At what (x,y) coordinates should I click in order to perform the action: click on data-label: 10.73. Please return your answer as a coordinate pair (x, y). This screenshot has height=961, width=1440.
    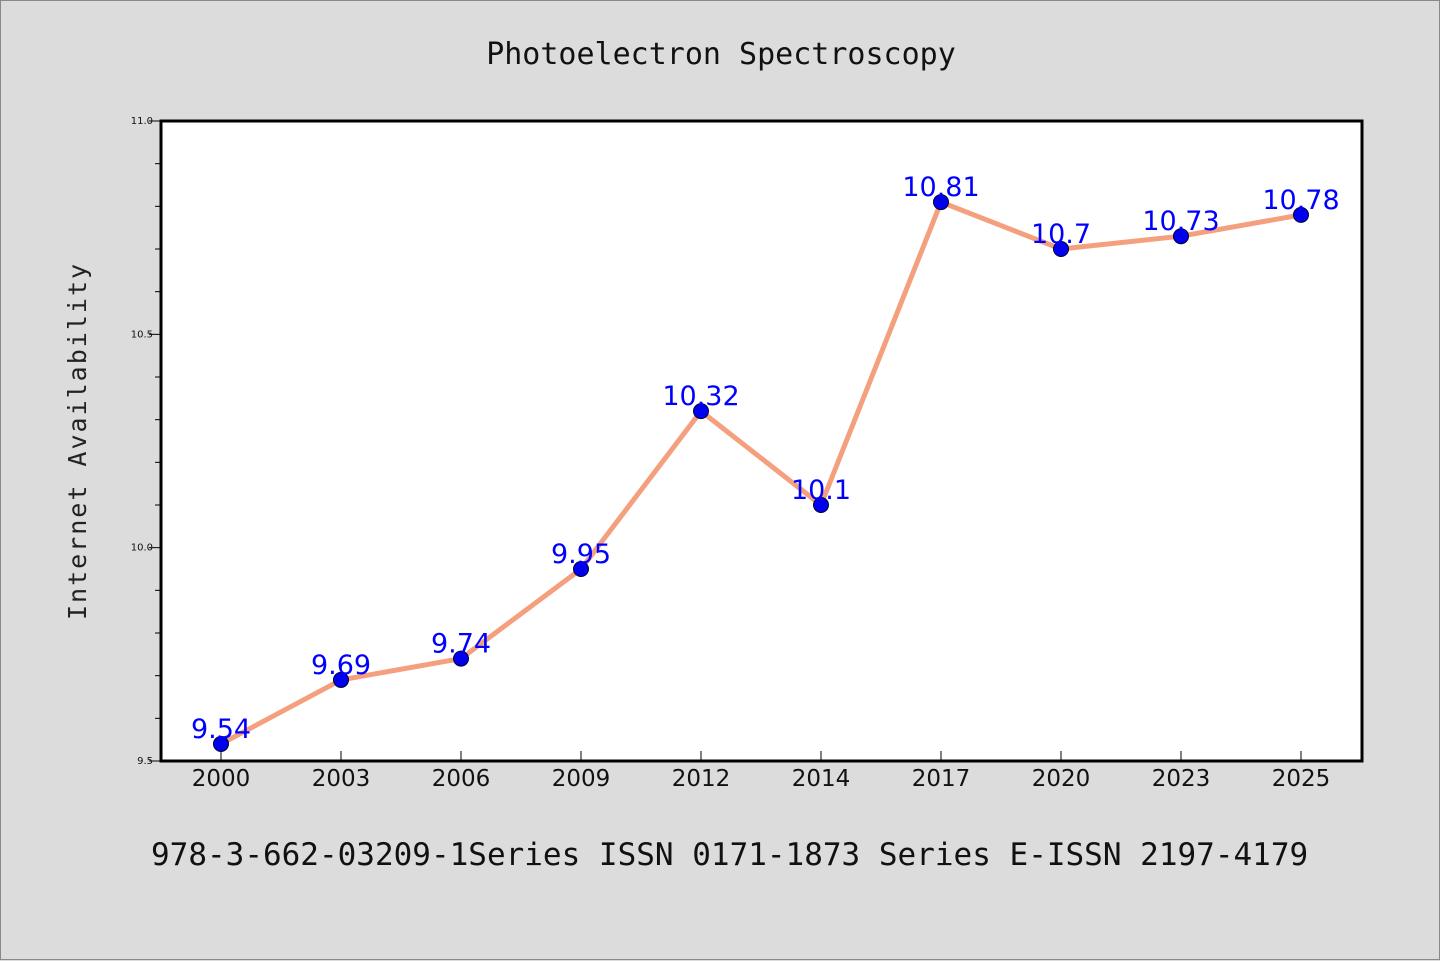
    Looking at the image, I should click on (1180, 221).